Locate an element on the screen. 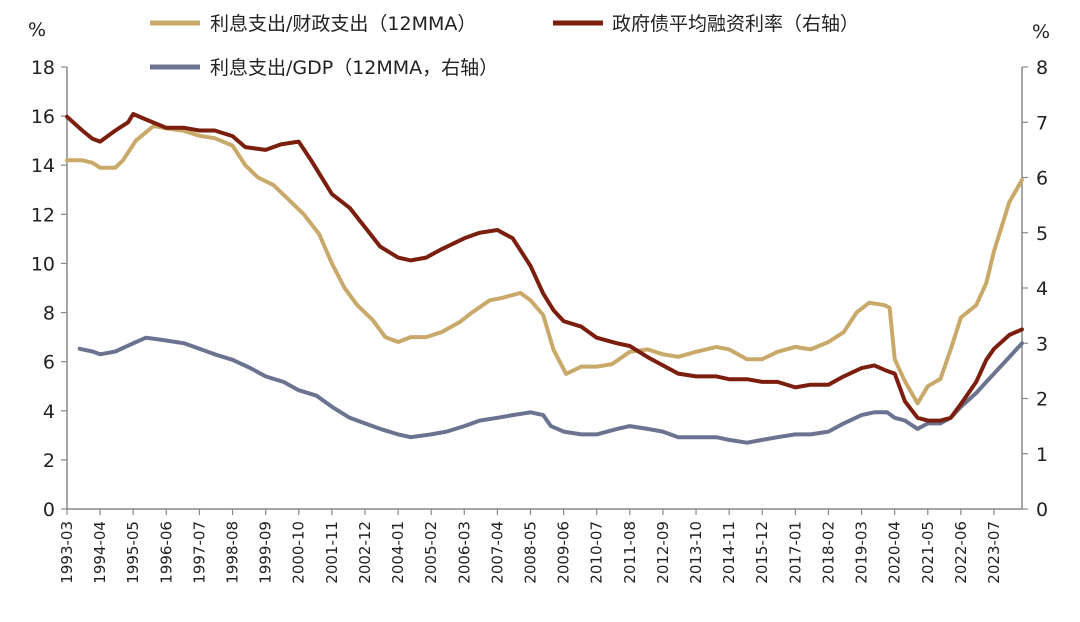 The image size is (1080, 622). x-tick-label: 2005-02 is located at coordinates (431, 552).